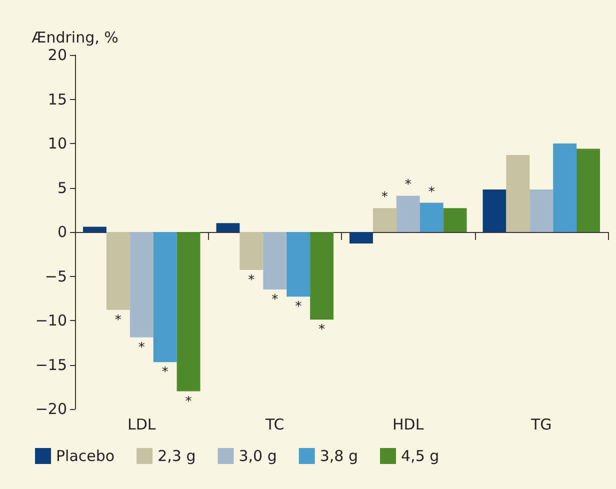 This screenshot has height=489, width=616. I want to click on x-tick-label: LDL, so click(141, 425).